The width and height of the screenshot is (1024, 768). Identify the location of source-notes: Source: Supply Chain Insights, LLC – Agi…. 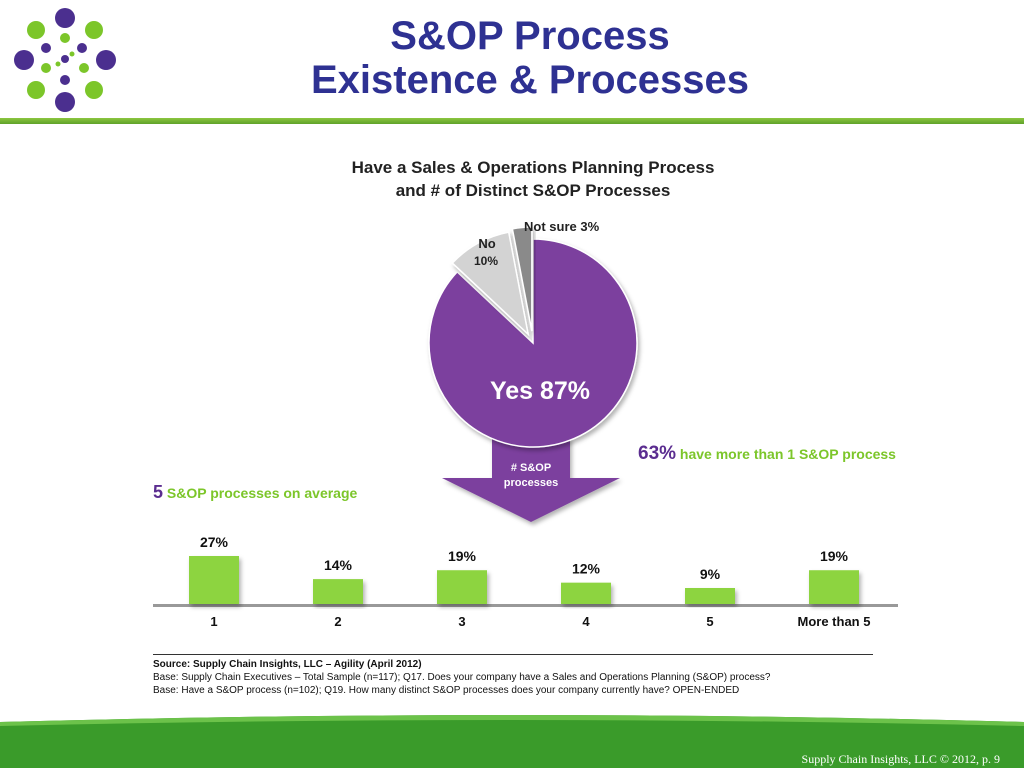
(513, 675).